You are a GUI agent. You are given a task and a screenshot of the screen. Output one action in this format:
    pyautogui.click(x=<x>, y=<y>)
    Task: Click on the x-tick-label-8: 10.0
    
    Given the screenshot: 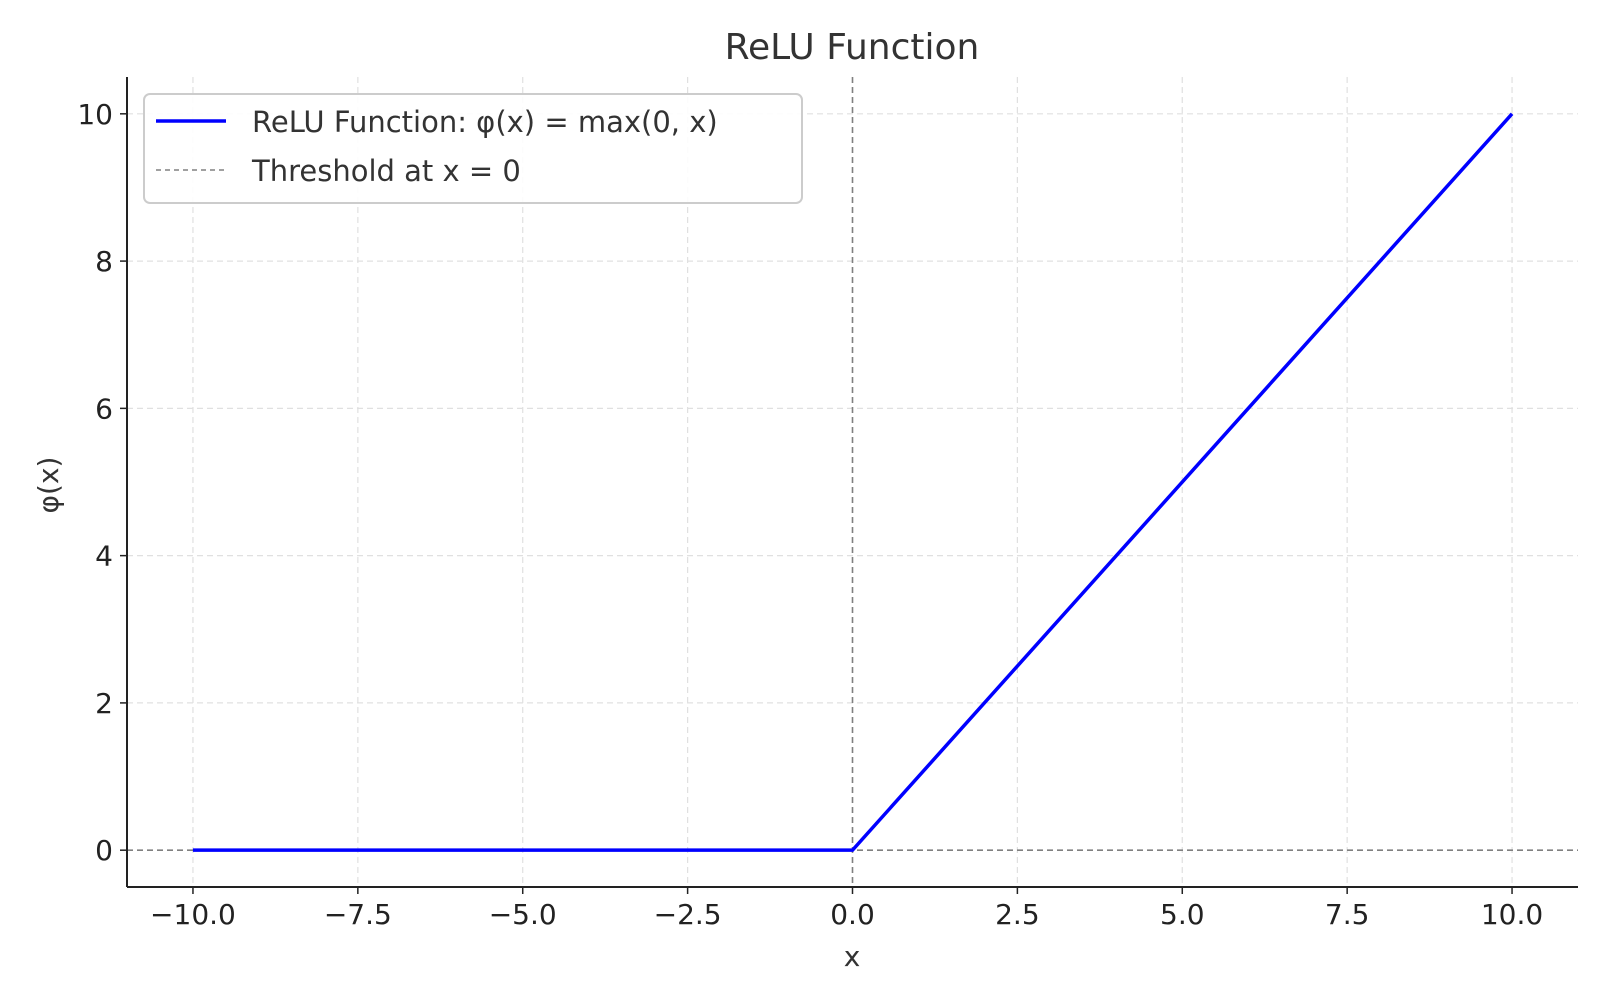 What is the action you would take?
    pyautogui.click(x=1512, y=914)
    